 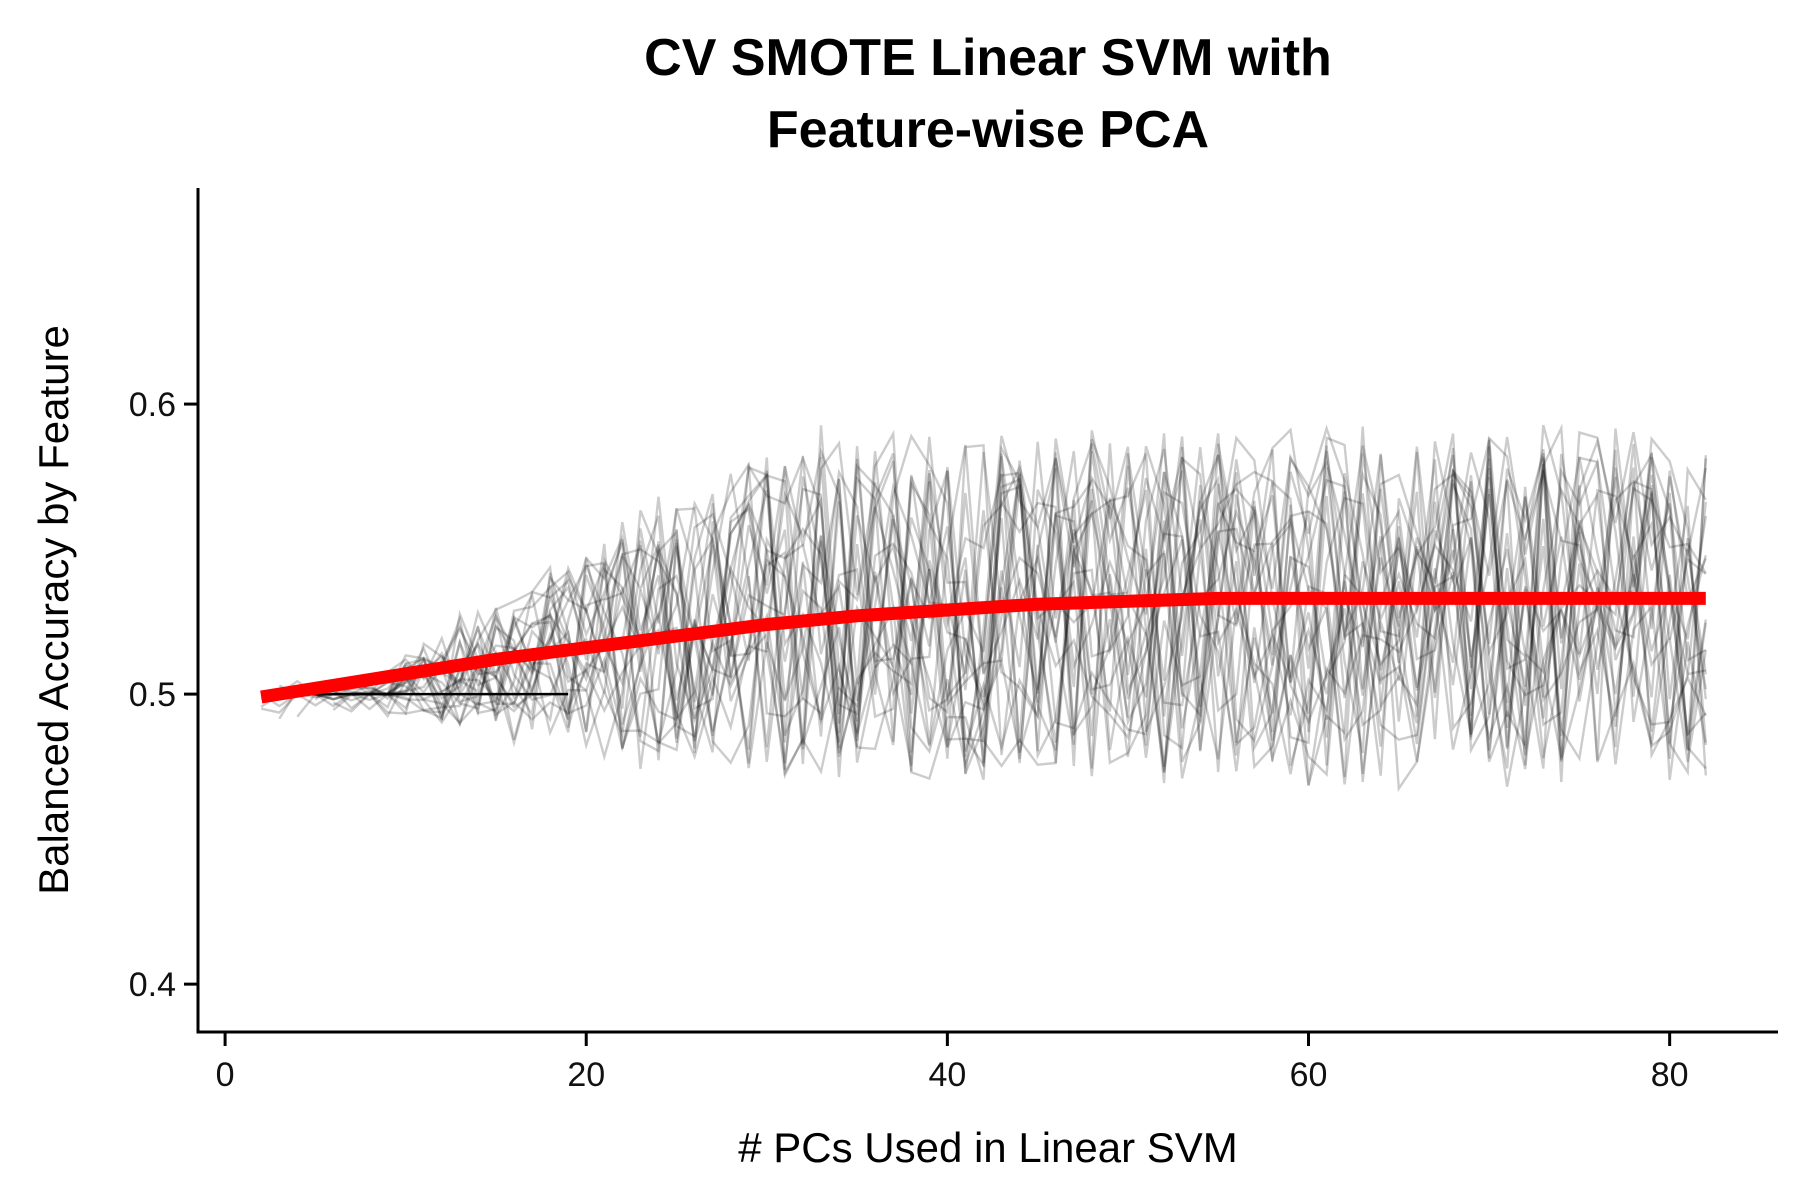 What do you see at coordinates (53, 610) in the screenshot?
I see `y-axis-label: Balanced Accuracy by Feature` at bounding box center [53, 610].